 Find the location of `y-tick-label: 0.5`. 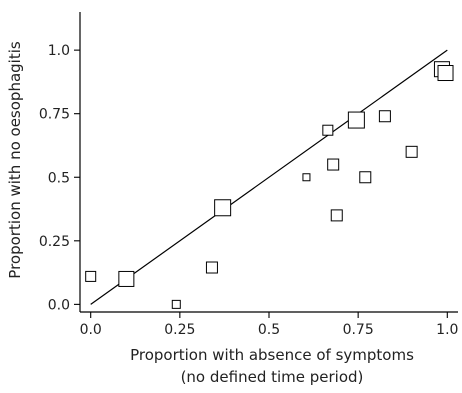

y-tick-label: 0.5 is located at coordinates (59, 178).